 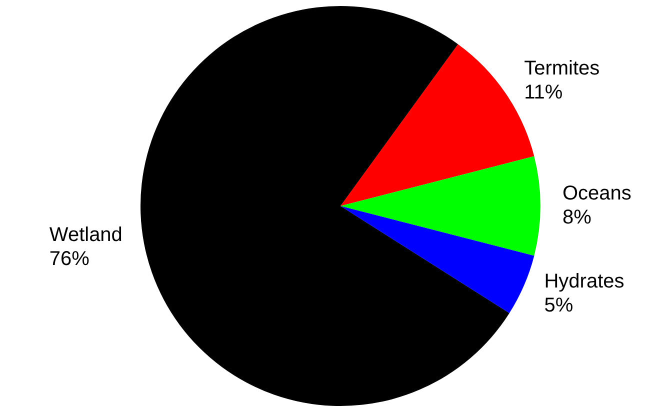 I want to click on slice-label: Wetland, so click(x=85, y=235).